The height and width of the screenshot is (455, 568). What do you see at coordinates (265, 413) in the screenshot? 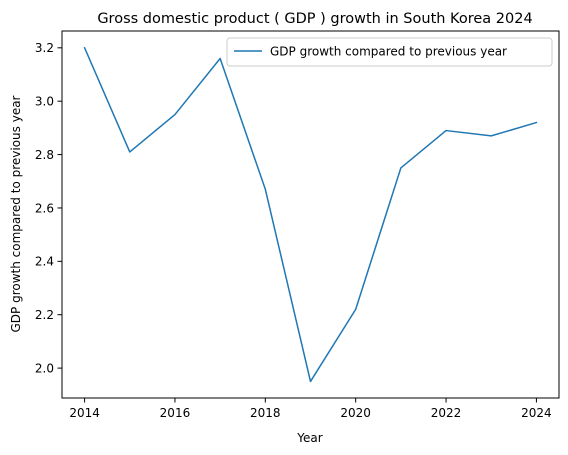
I see `x-tick-label: 2018` at bounding box center [265, 413].